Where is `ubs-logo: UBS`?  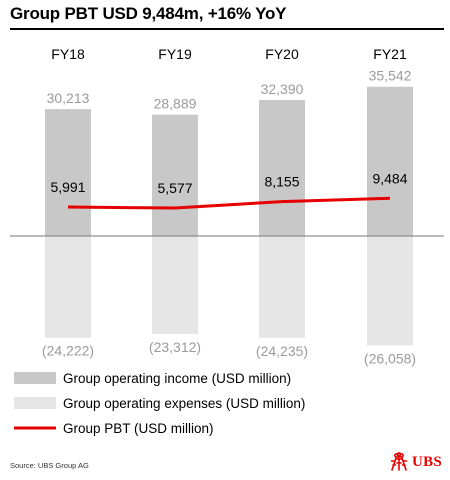
ubs-logo: UBS is located at coordinates (415, 462).